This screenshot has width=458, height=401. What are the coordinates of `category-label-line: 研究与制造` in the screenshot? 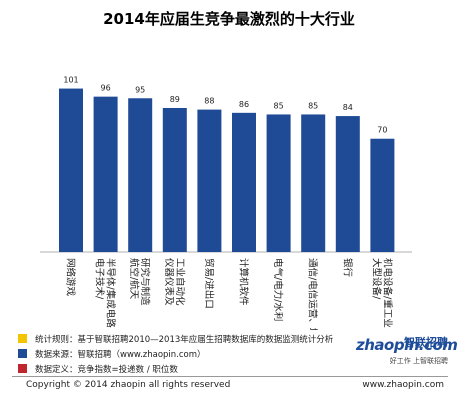 It's located at (145, 282).